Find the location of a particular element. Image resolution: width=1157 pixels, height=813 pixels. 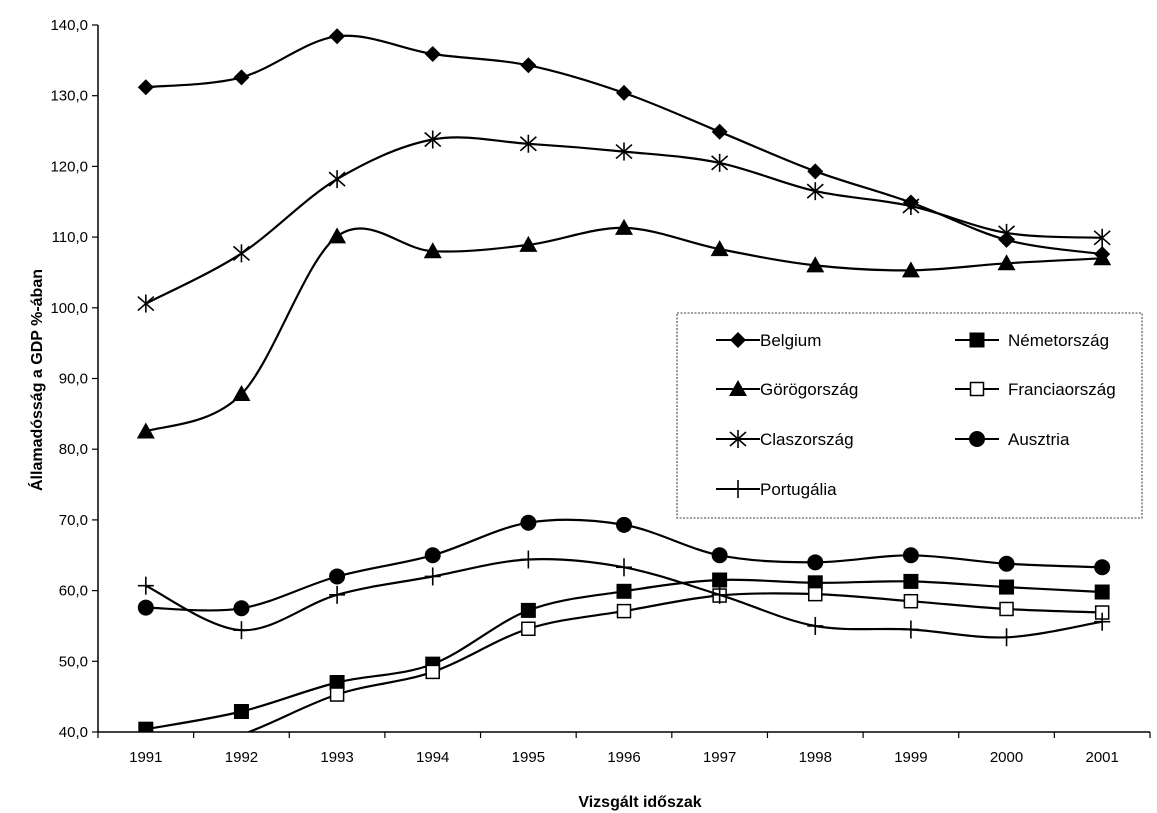

series-portugalia is located at coordinates (624, 598).